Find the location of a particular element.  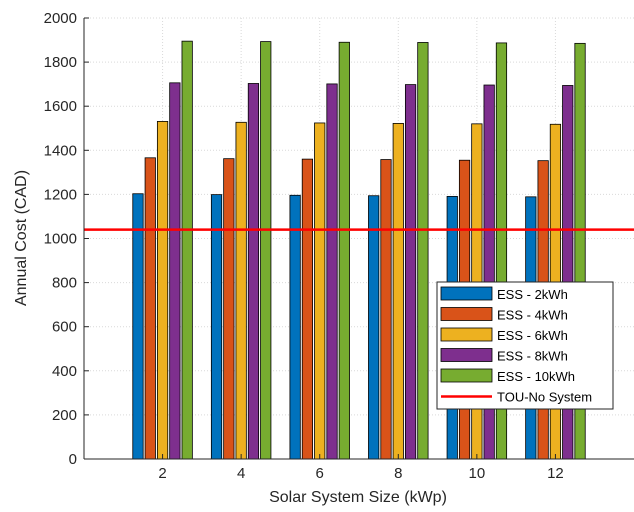

x-tick-label: 8 is located at coordinates (398, 473).